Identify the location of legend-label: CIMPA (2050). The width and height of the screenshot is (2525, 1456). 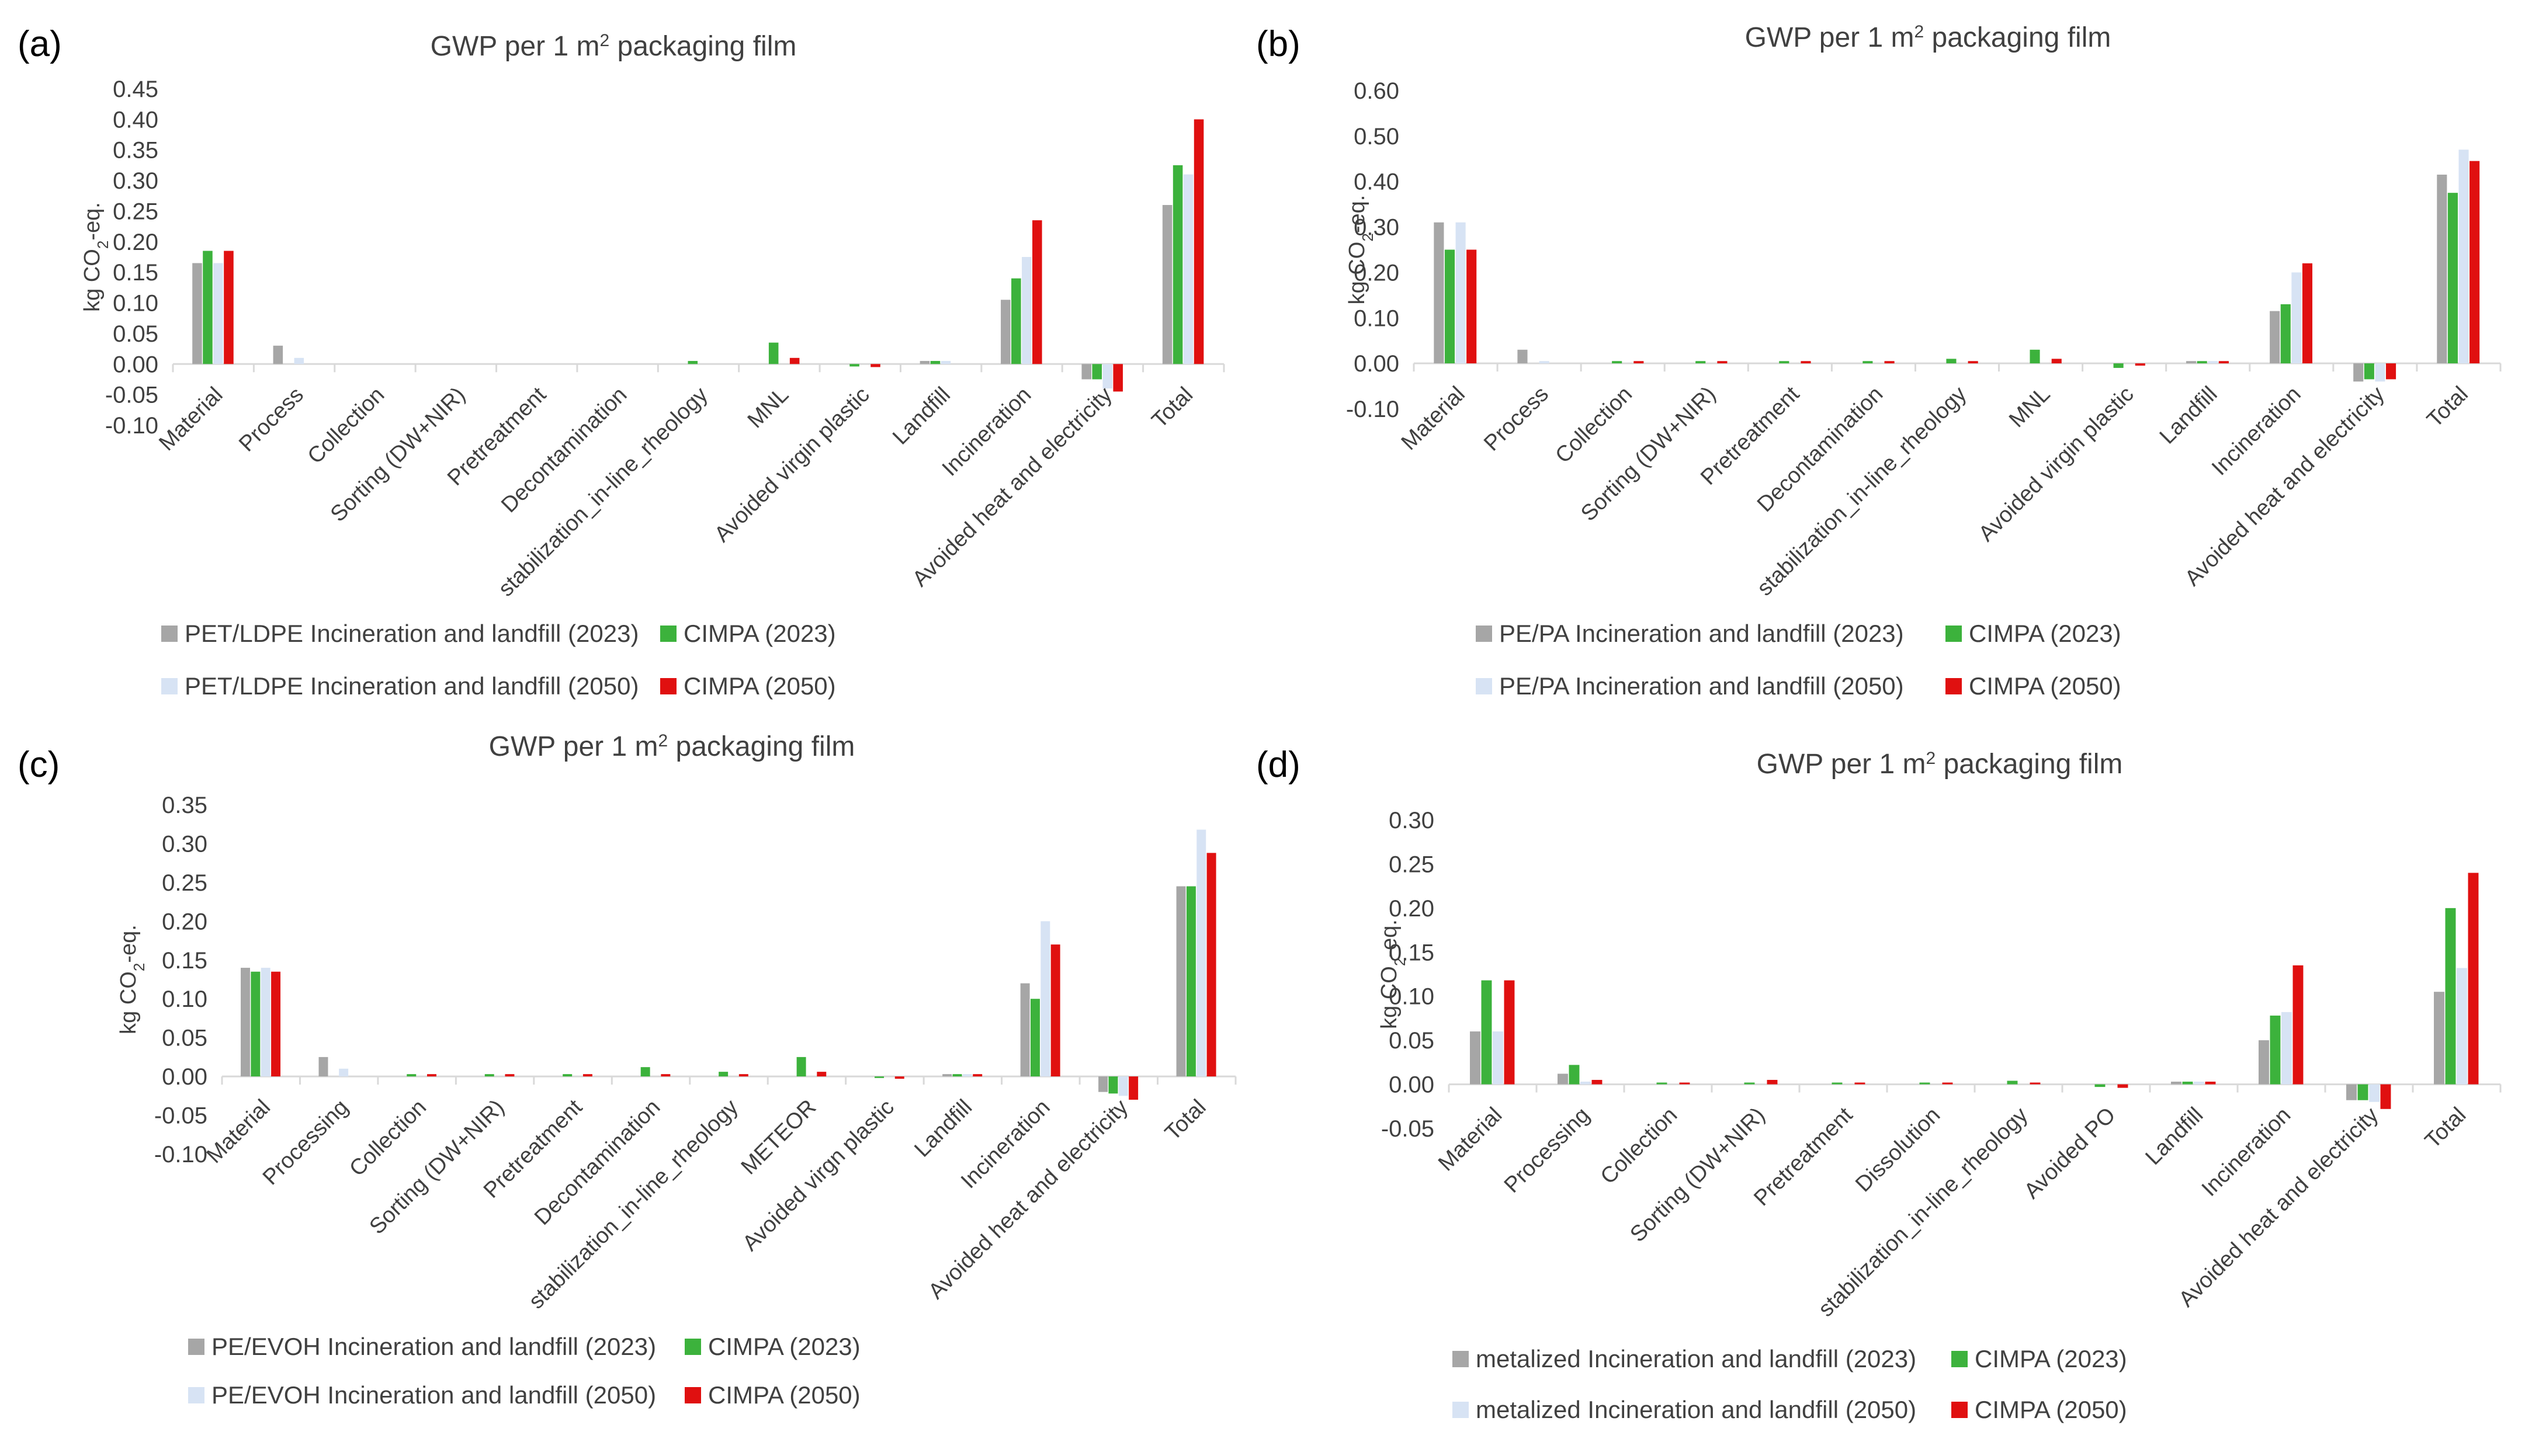
(2045, 686).